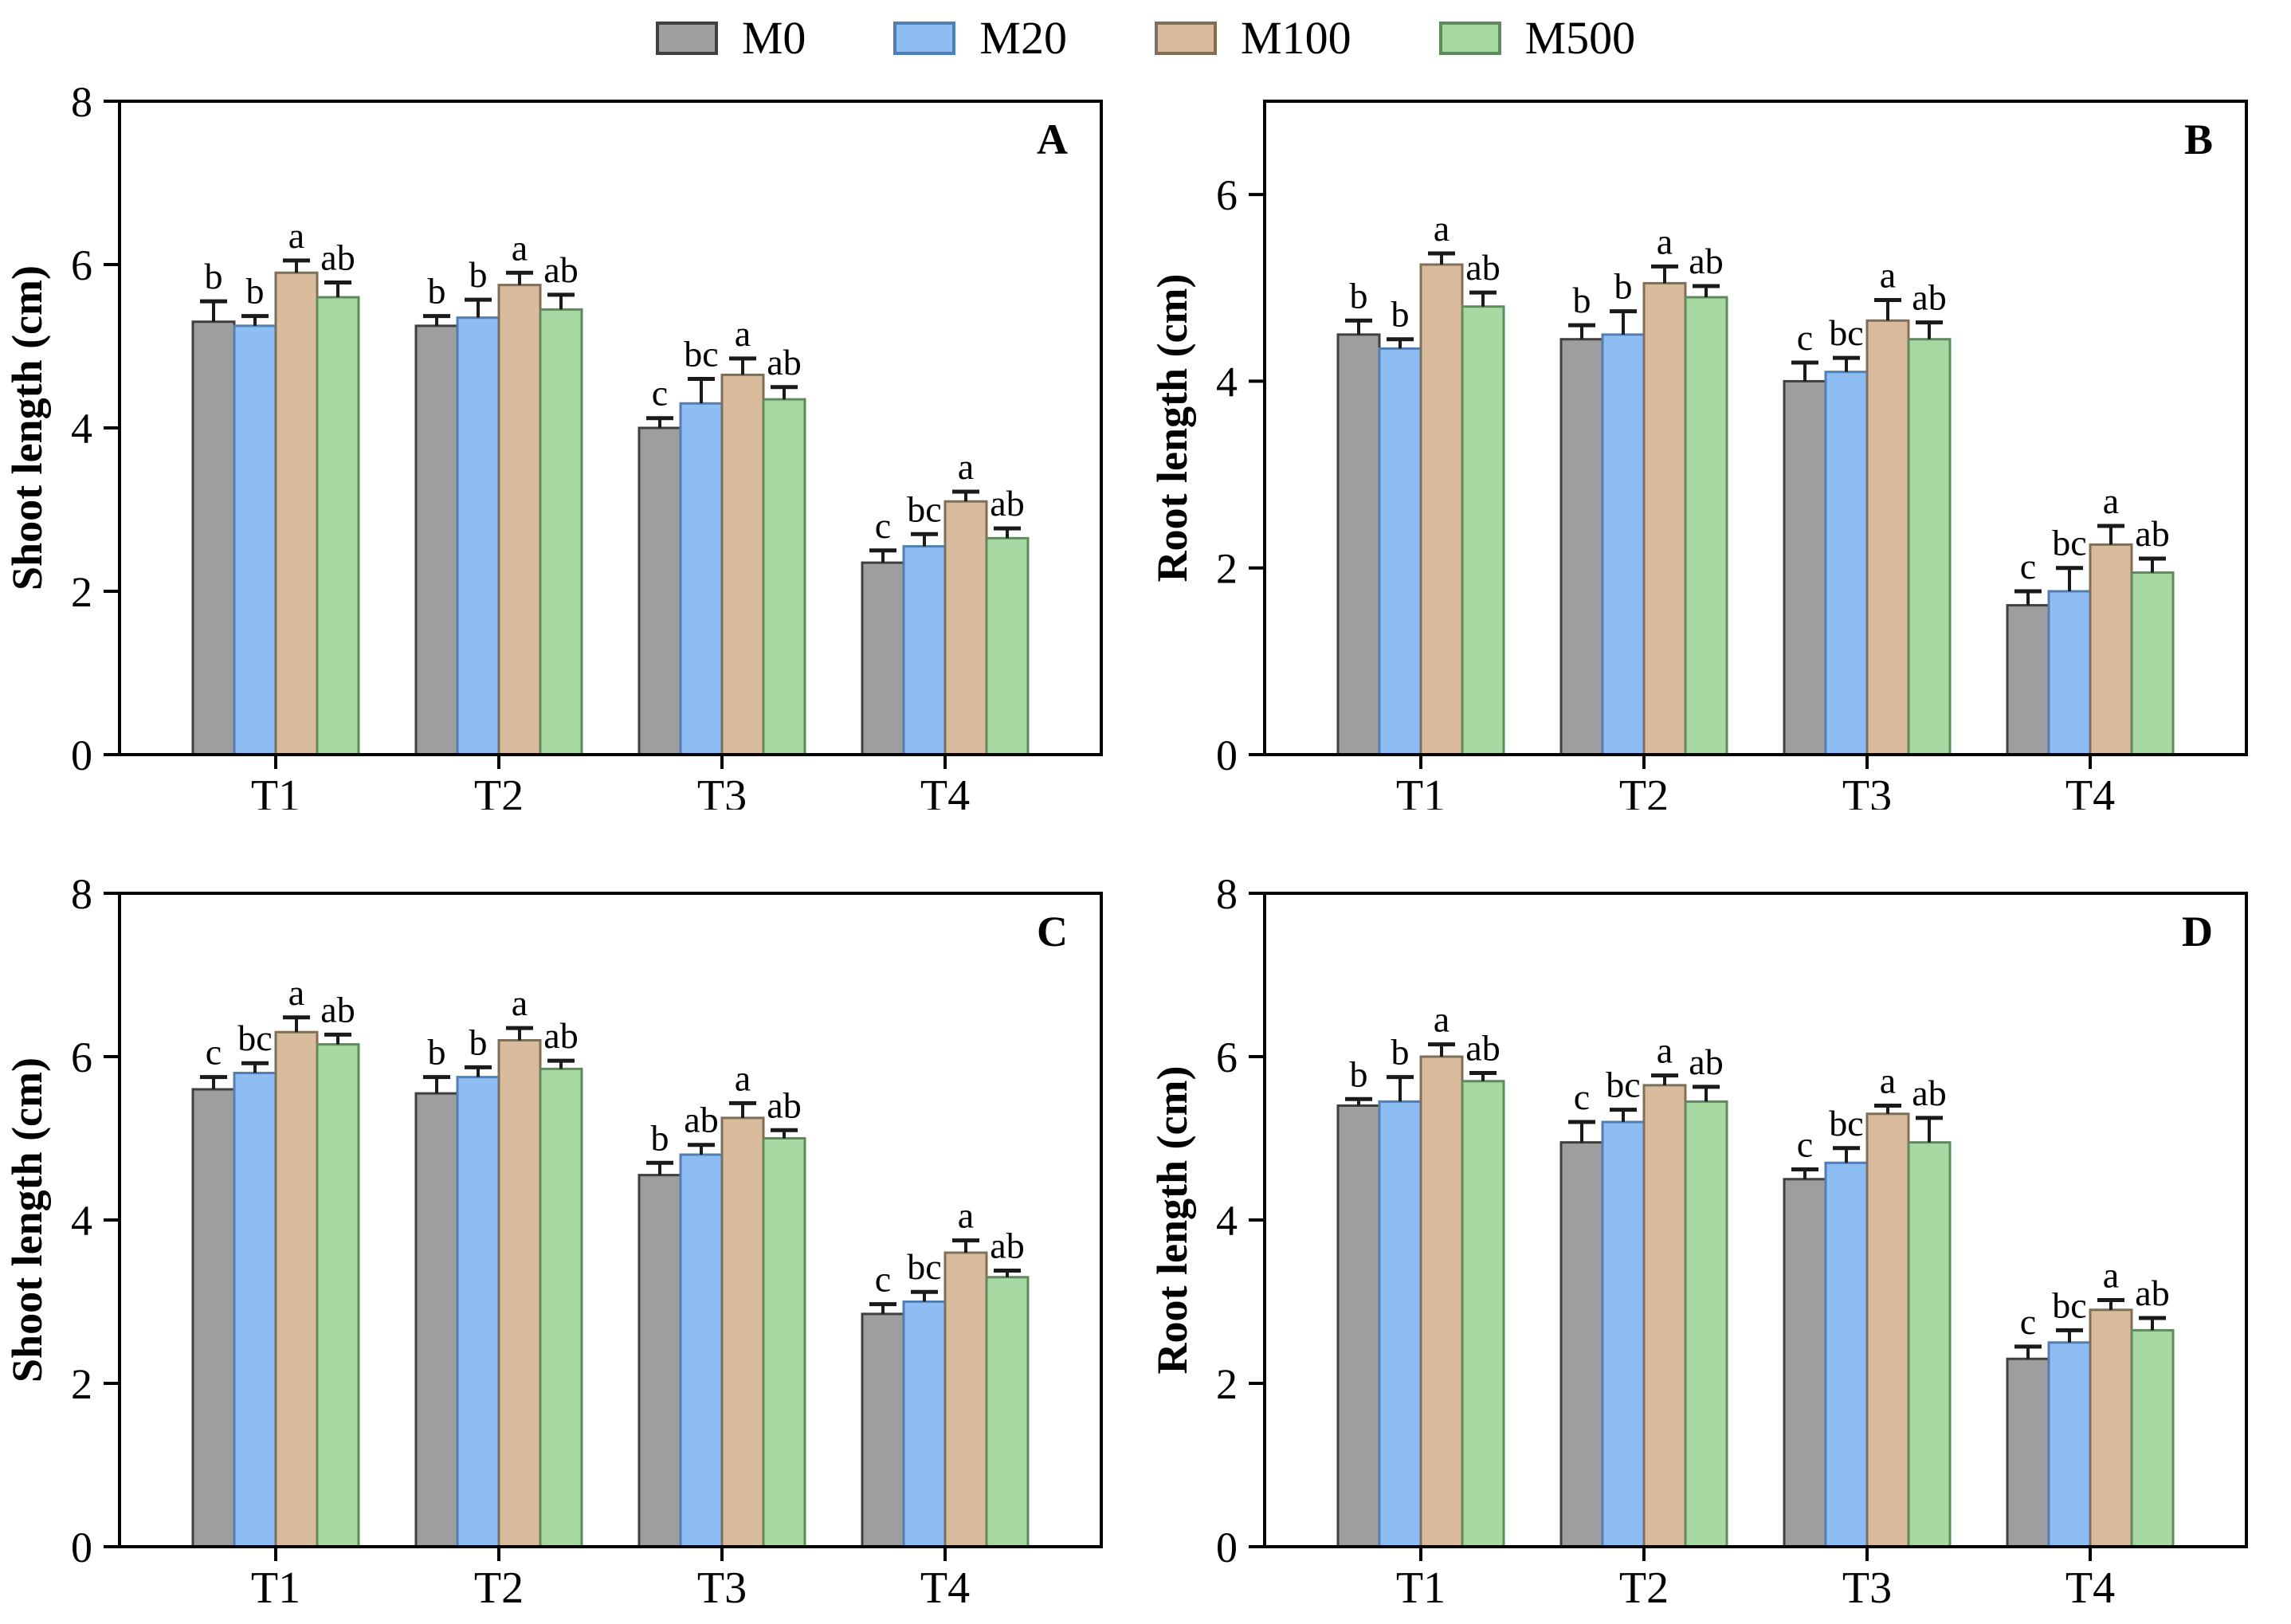  I want to click on bar-D-T1-M20, so click(1400, 1324).